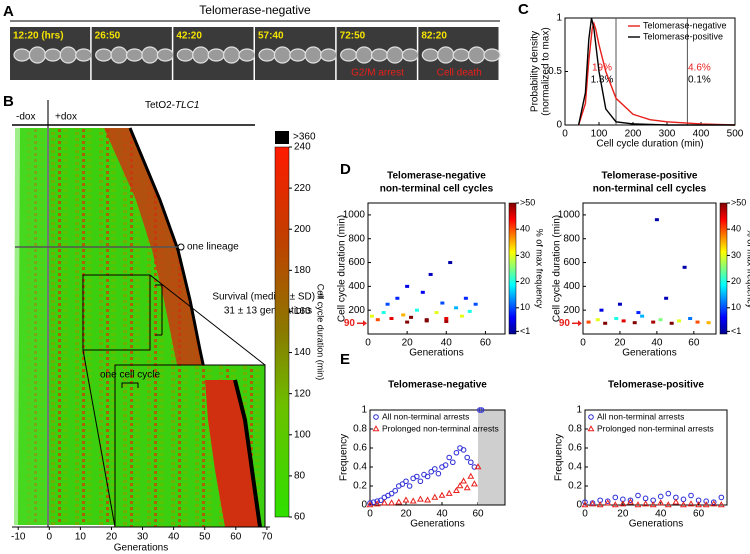 The width and height of the screenshot is (750, 554). Describe the element at coordinates (356, 262) in the screenshot. I see `y-tick-label: 600` at that location.